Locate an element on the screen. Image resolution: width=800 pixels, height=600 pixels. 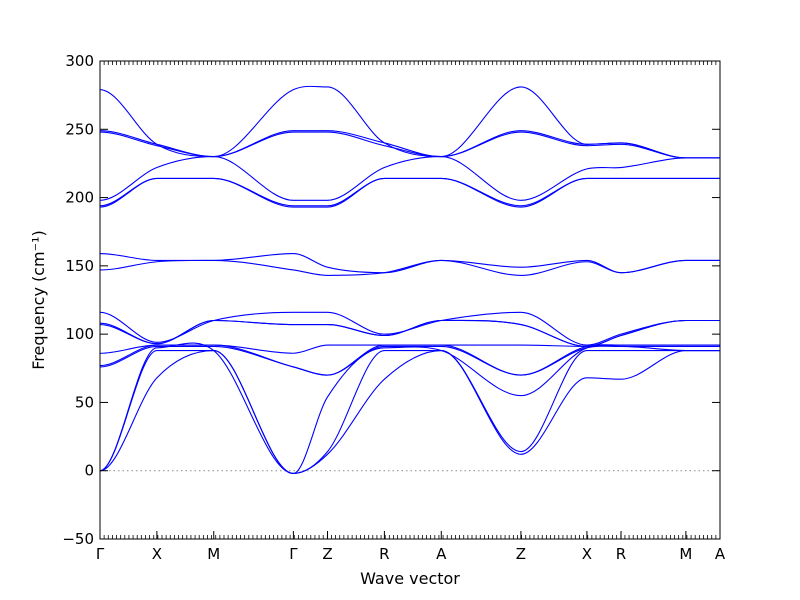
y-axis-label: Frequency (cm⁻¹) is located at coordinates (38, 299).